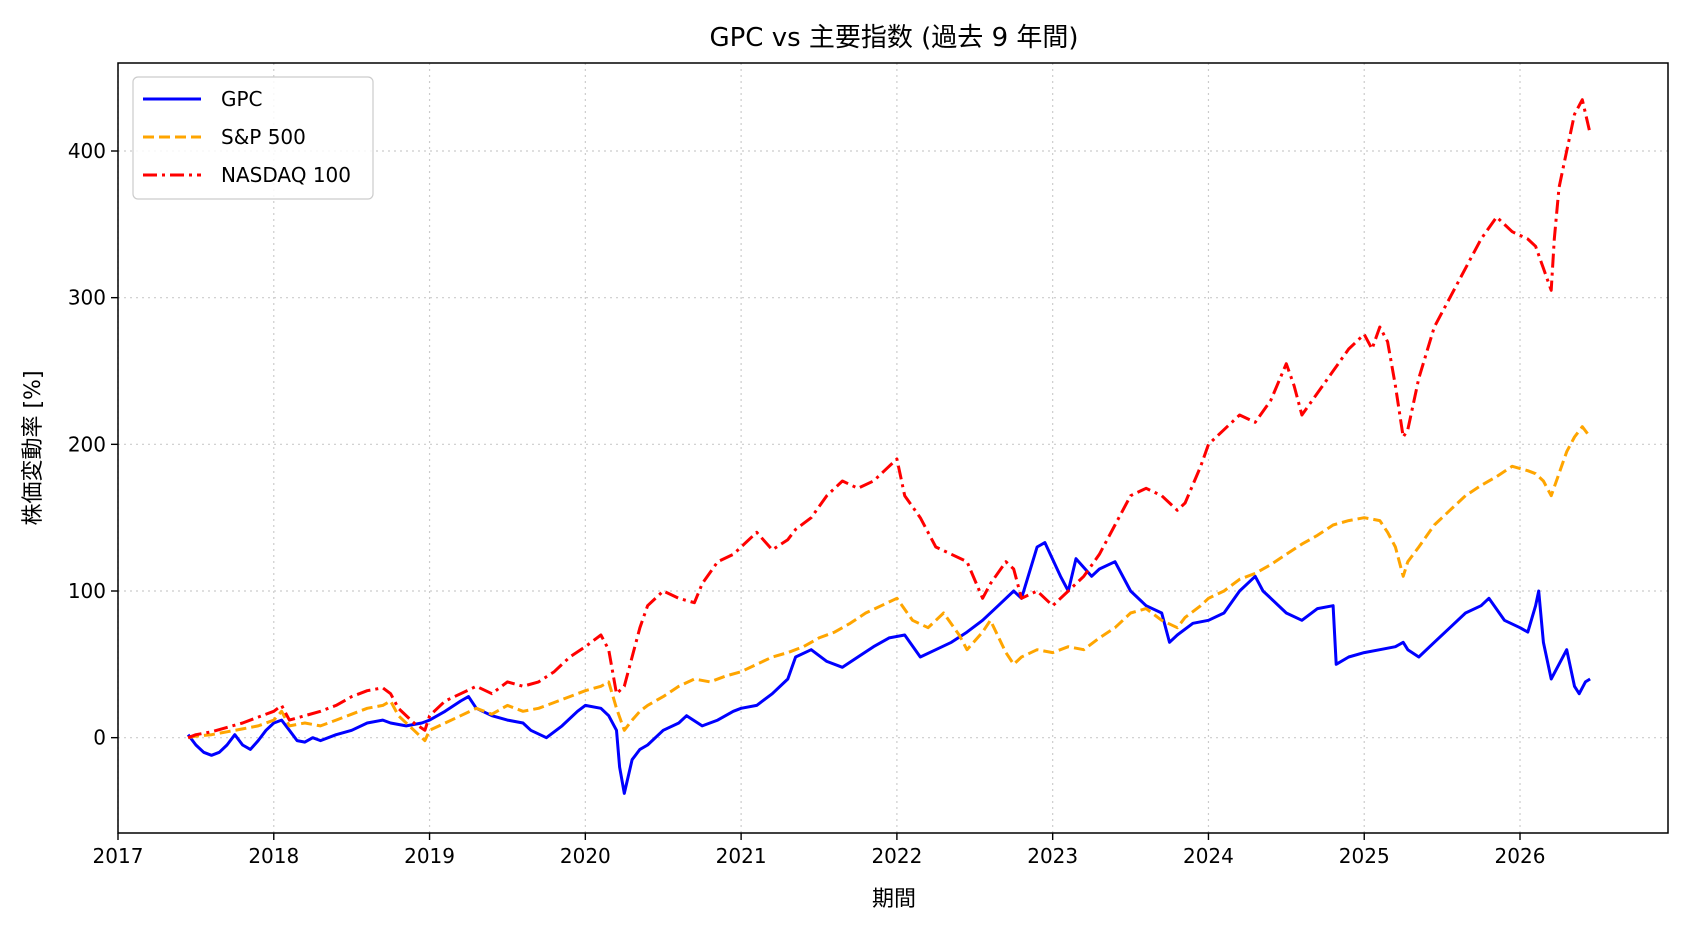  I want to click on x-tick-label: 2025, so click(1364, 856).